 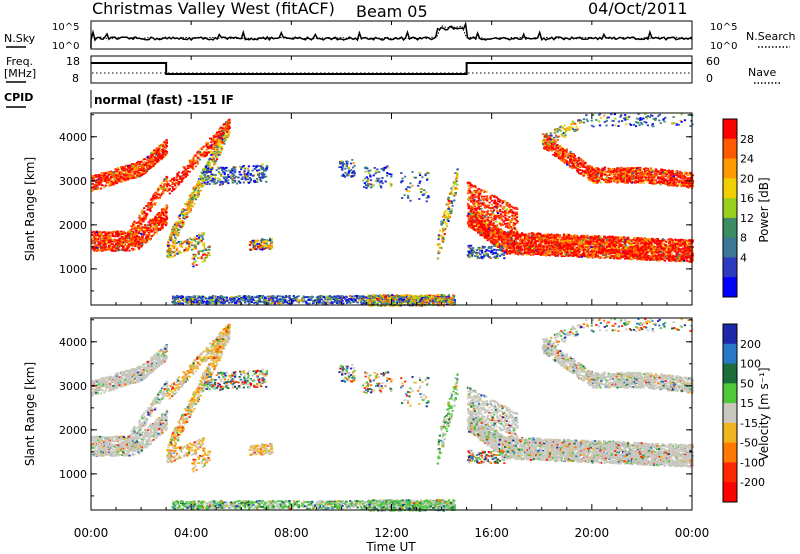 I want to click on freq-step-line, so click(x=391, y=68).